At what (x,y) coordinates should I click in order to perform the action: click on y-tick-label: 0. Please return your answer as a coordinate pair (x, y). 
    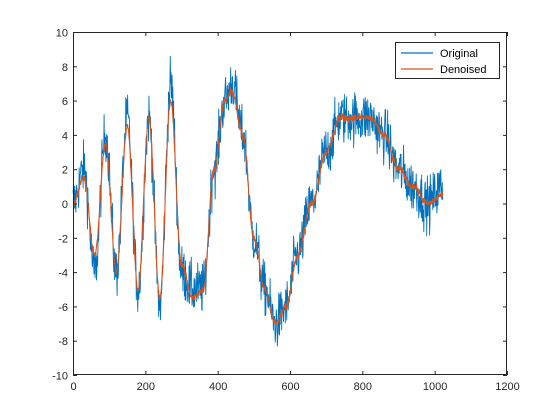
    Looking at the image, I should click on (65, 205).